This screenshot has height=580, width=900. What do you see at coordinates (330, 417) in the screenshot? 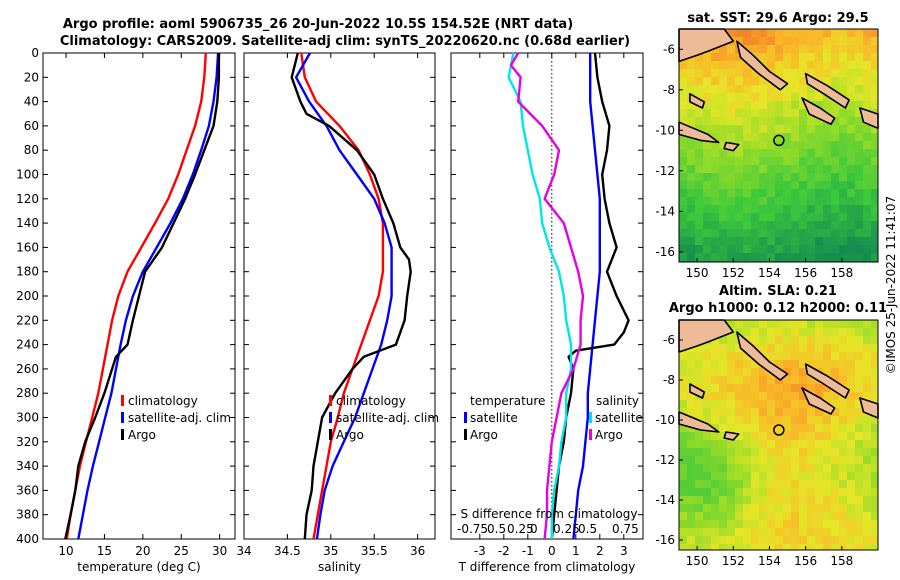
I see `salinity-legend-swatch` at bounding box center [330, 417].